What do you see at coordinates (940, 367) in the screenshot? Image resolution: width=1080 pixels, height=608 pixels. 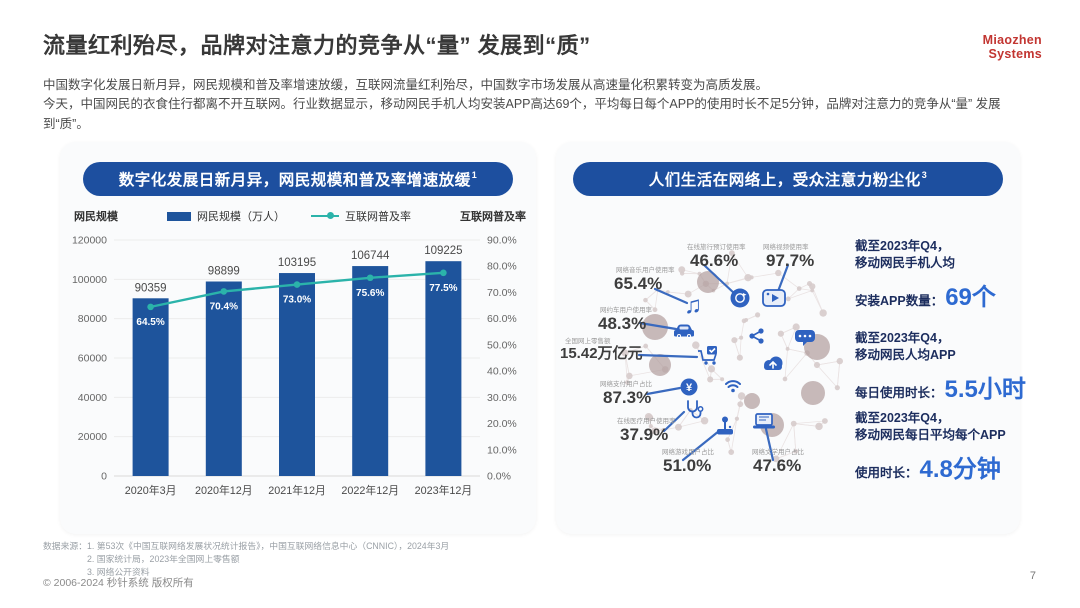 I see `stat-block-2: 截至2023年Q4， 移动网民人均APP 每日使用时长：5.5小时` at bounding box center [940, 367].